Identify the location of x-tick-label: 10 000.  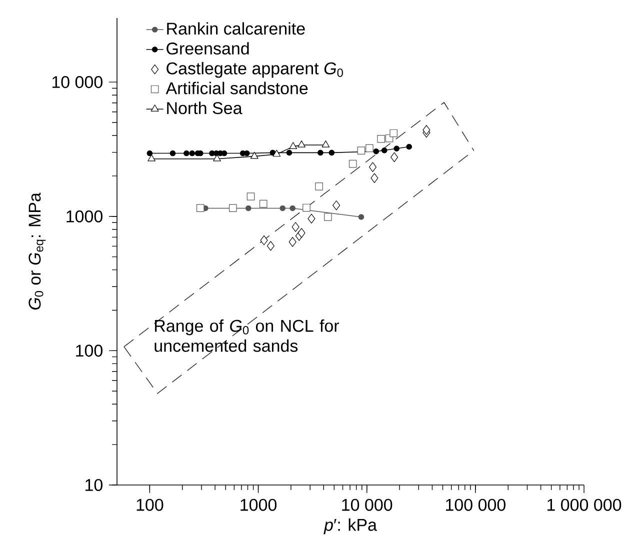
(367, 504).